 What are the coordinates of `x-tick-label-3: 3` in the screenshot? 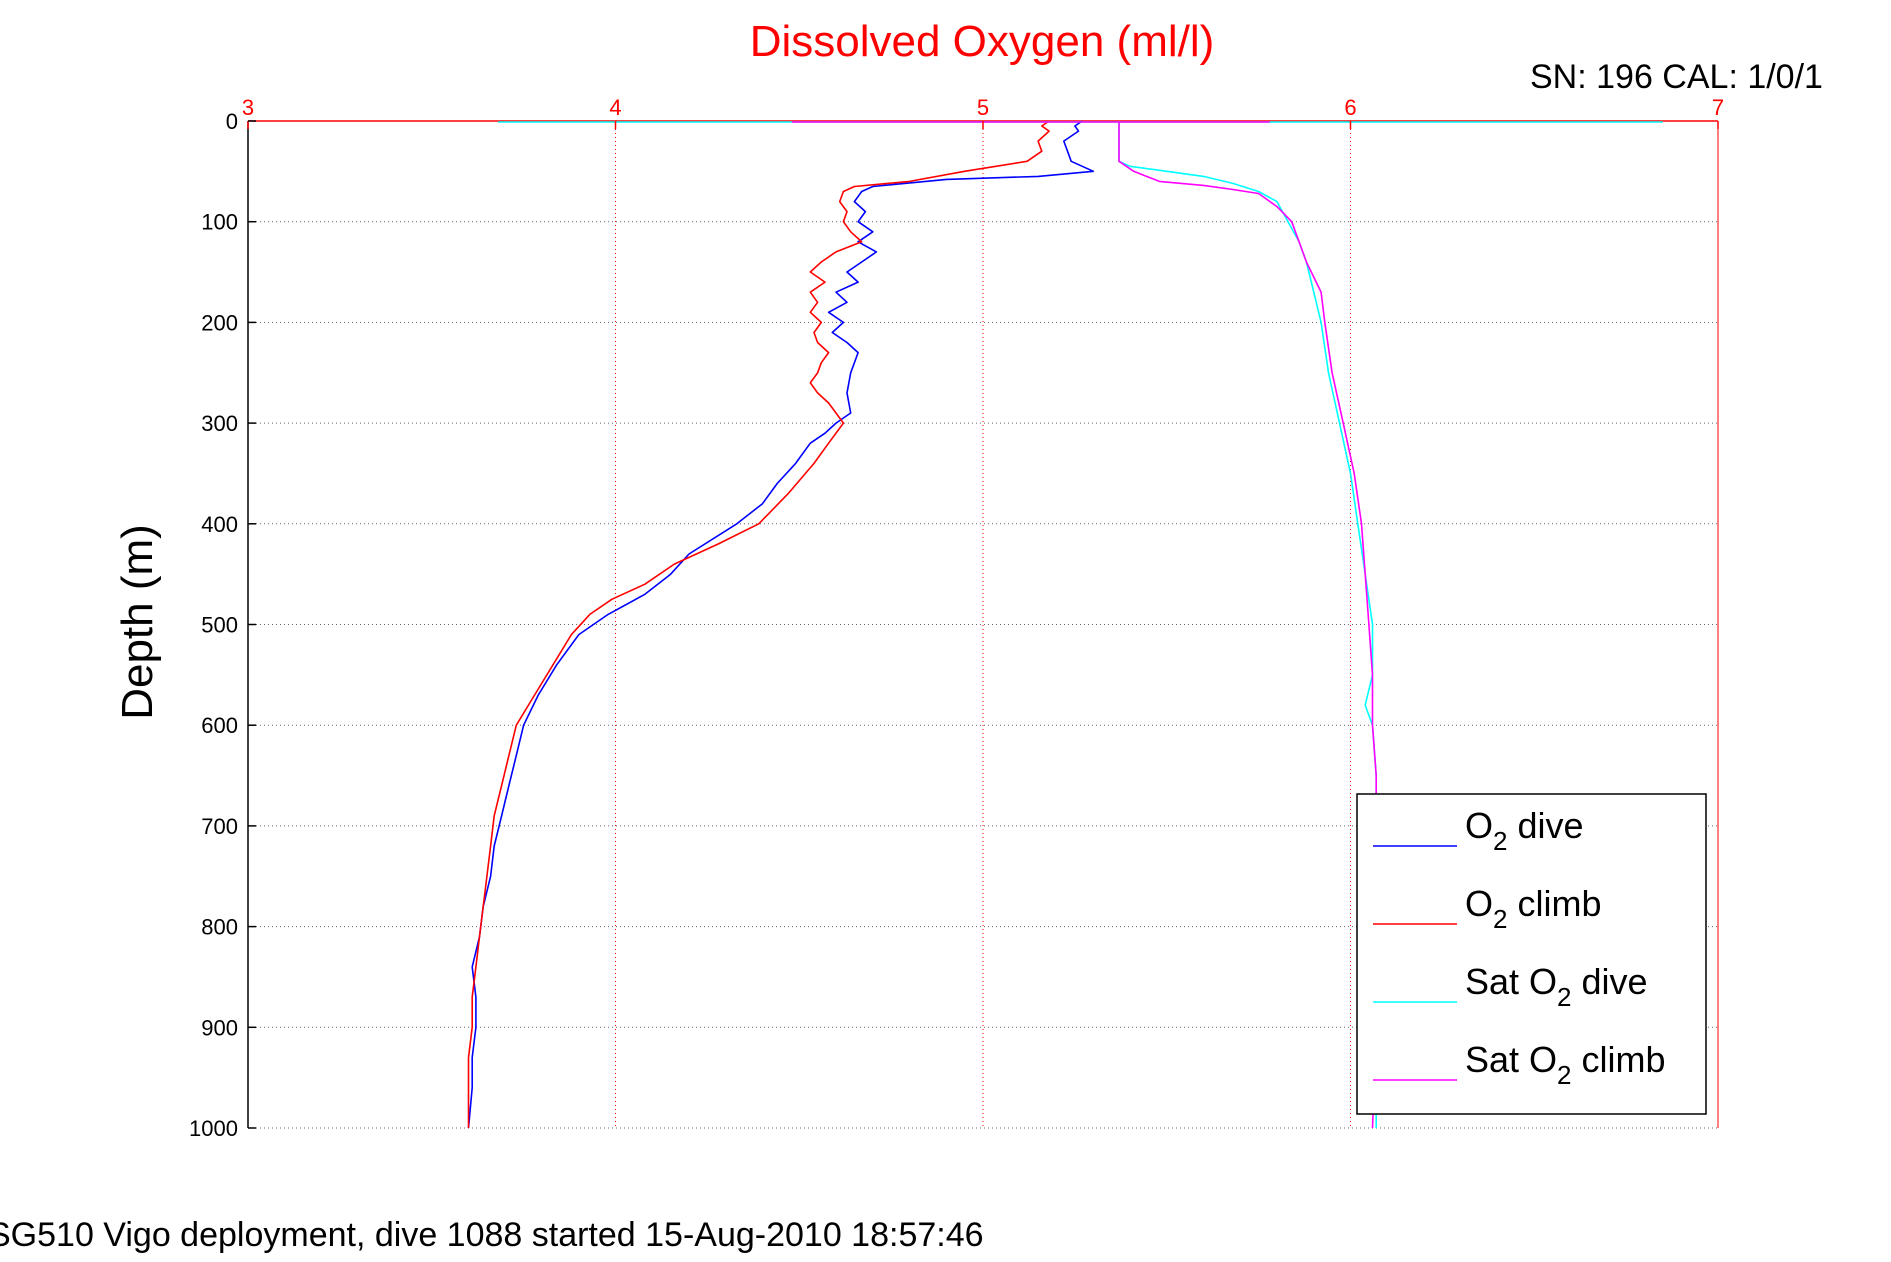 It's located at (248, 107).